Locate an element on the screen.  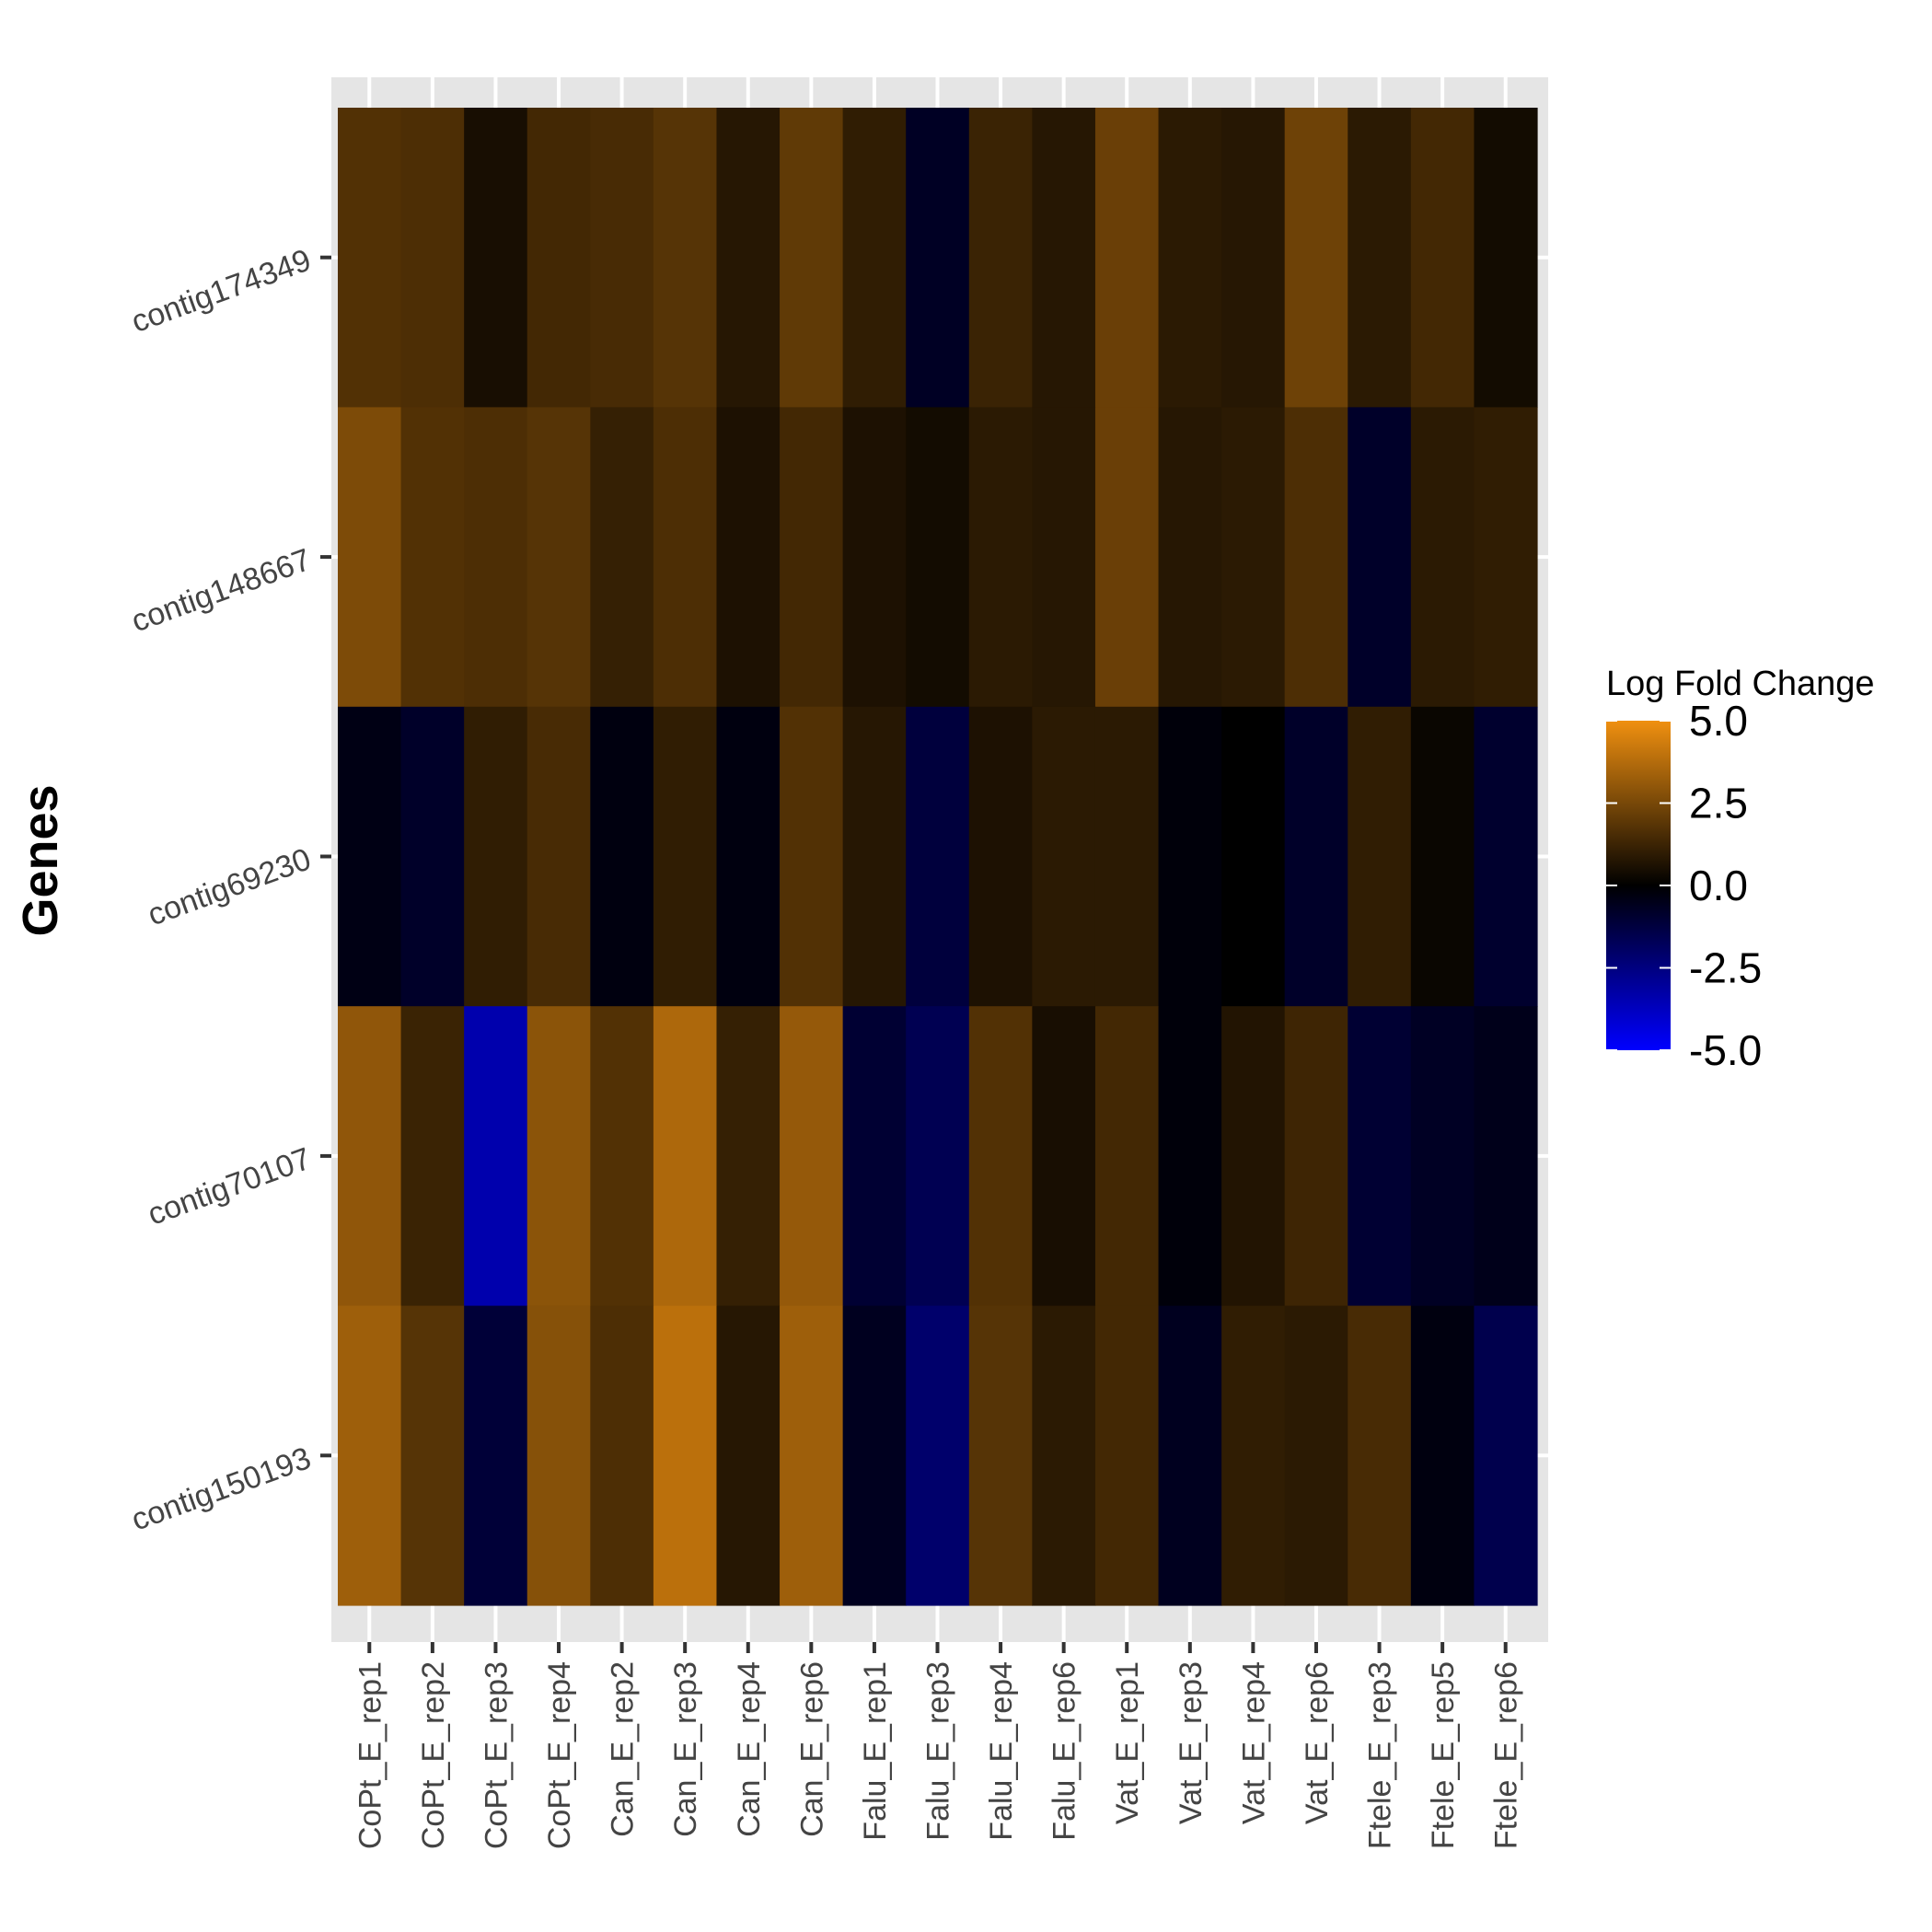
x-tick-label: Can_E_rep2 is located at coordinates (624, 1749).